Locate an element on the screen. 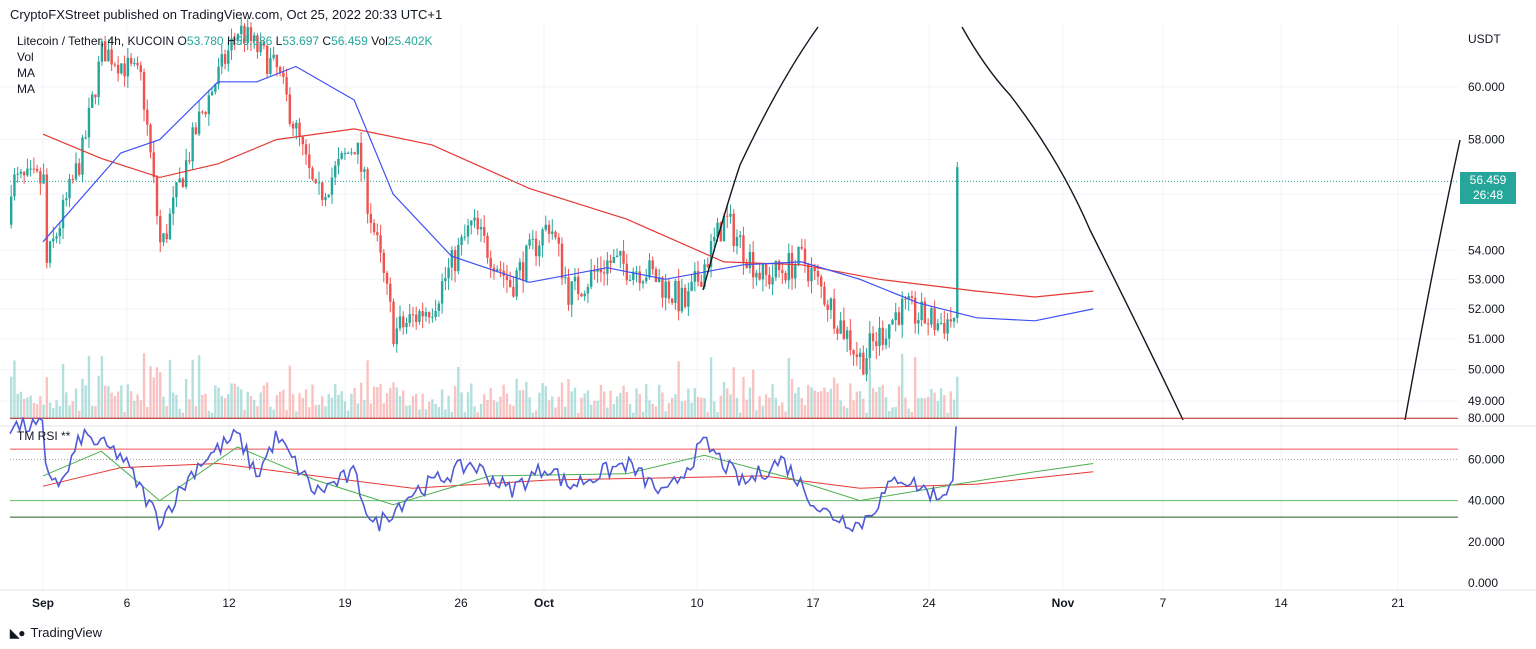  drawing-curve-recovery is located at coordinates (1432, 280).